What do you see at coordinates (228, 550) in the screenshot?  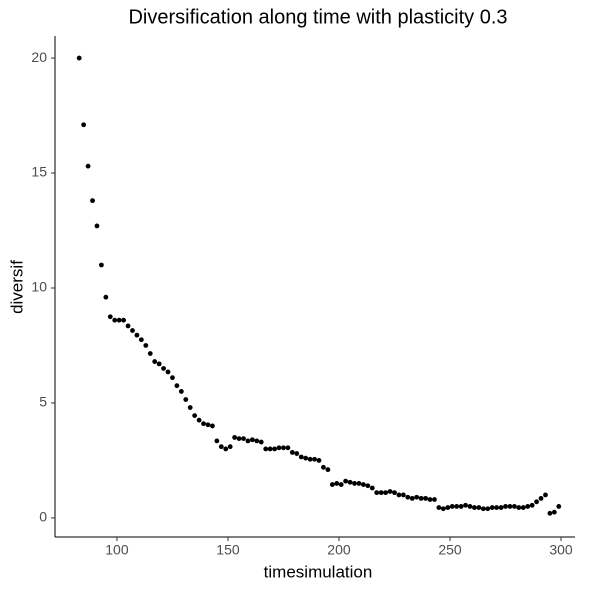 I see `x-tick-label: 150` at bounding box center [228, 550].